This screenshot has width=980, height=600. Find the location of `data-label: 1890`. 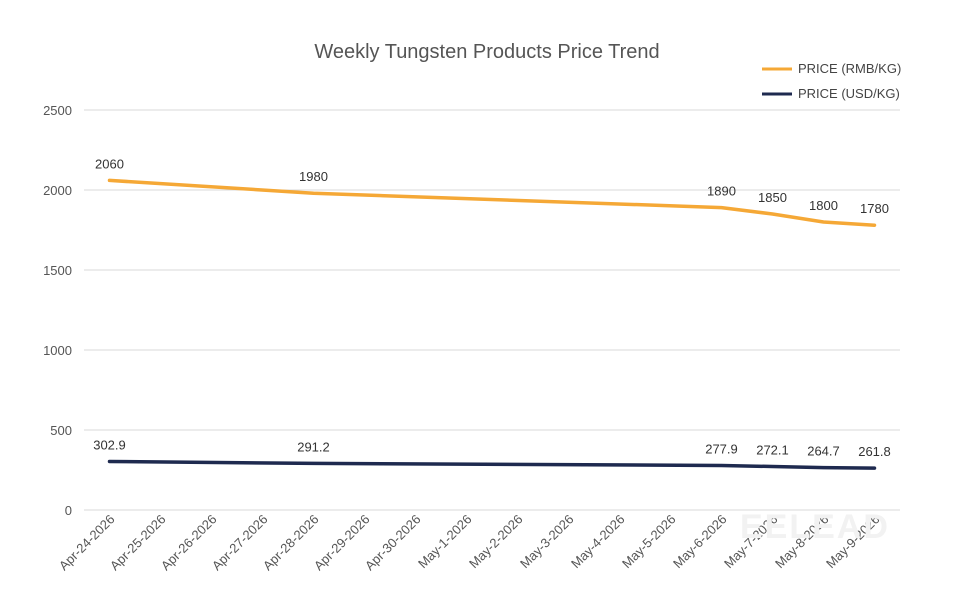

data-label: 1890 is located at coordinates (721, 191).